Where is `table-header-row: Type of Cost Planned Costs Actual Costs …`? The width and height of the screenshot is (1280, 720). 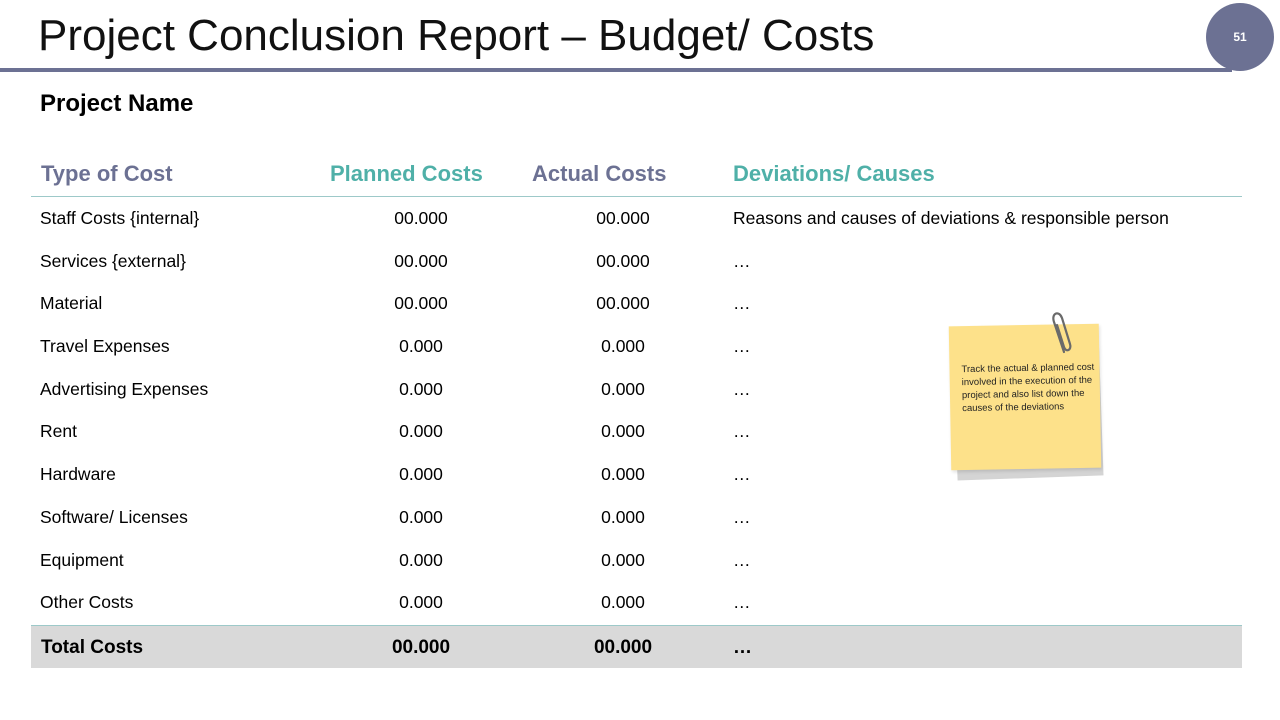
table-header-row: Type of Cost Planned Costs Actual Costs … is located at coordinates (636, 175).